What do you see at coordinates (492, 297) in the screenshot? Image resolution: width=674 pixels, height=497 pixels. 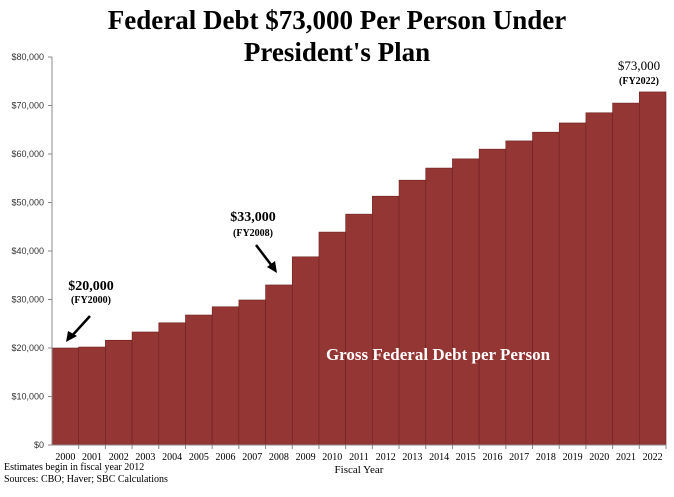 I see `bar-2016` at bounding box center [492, 297].